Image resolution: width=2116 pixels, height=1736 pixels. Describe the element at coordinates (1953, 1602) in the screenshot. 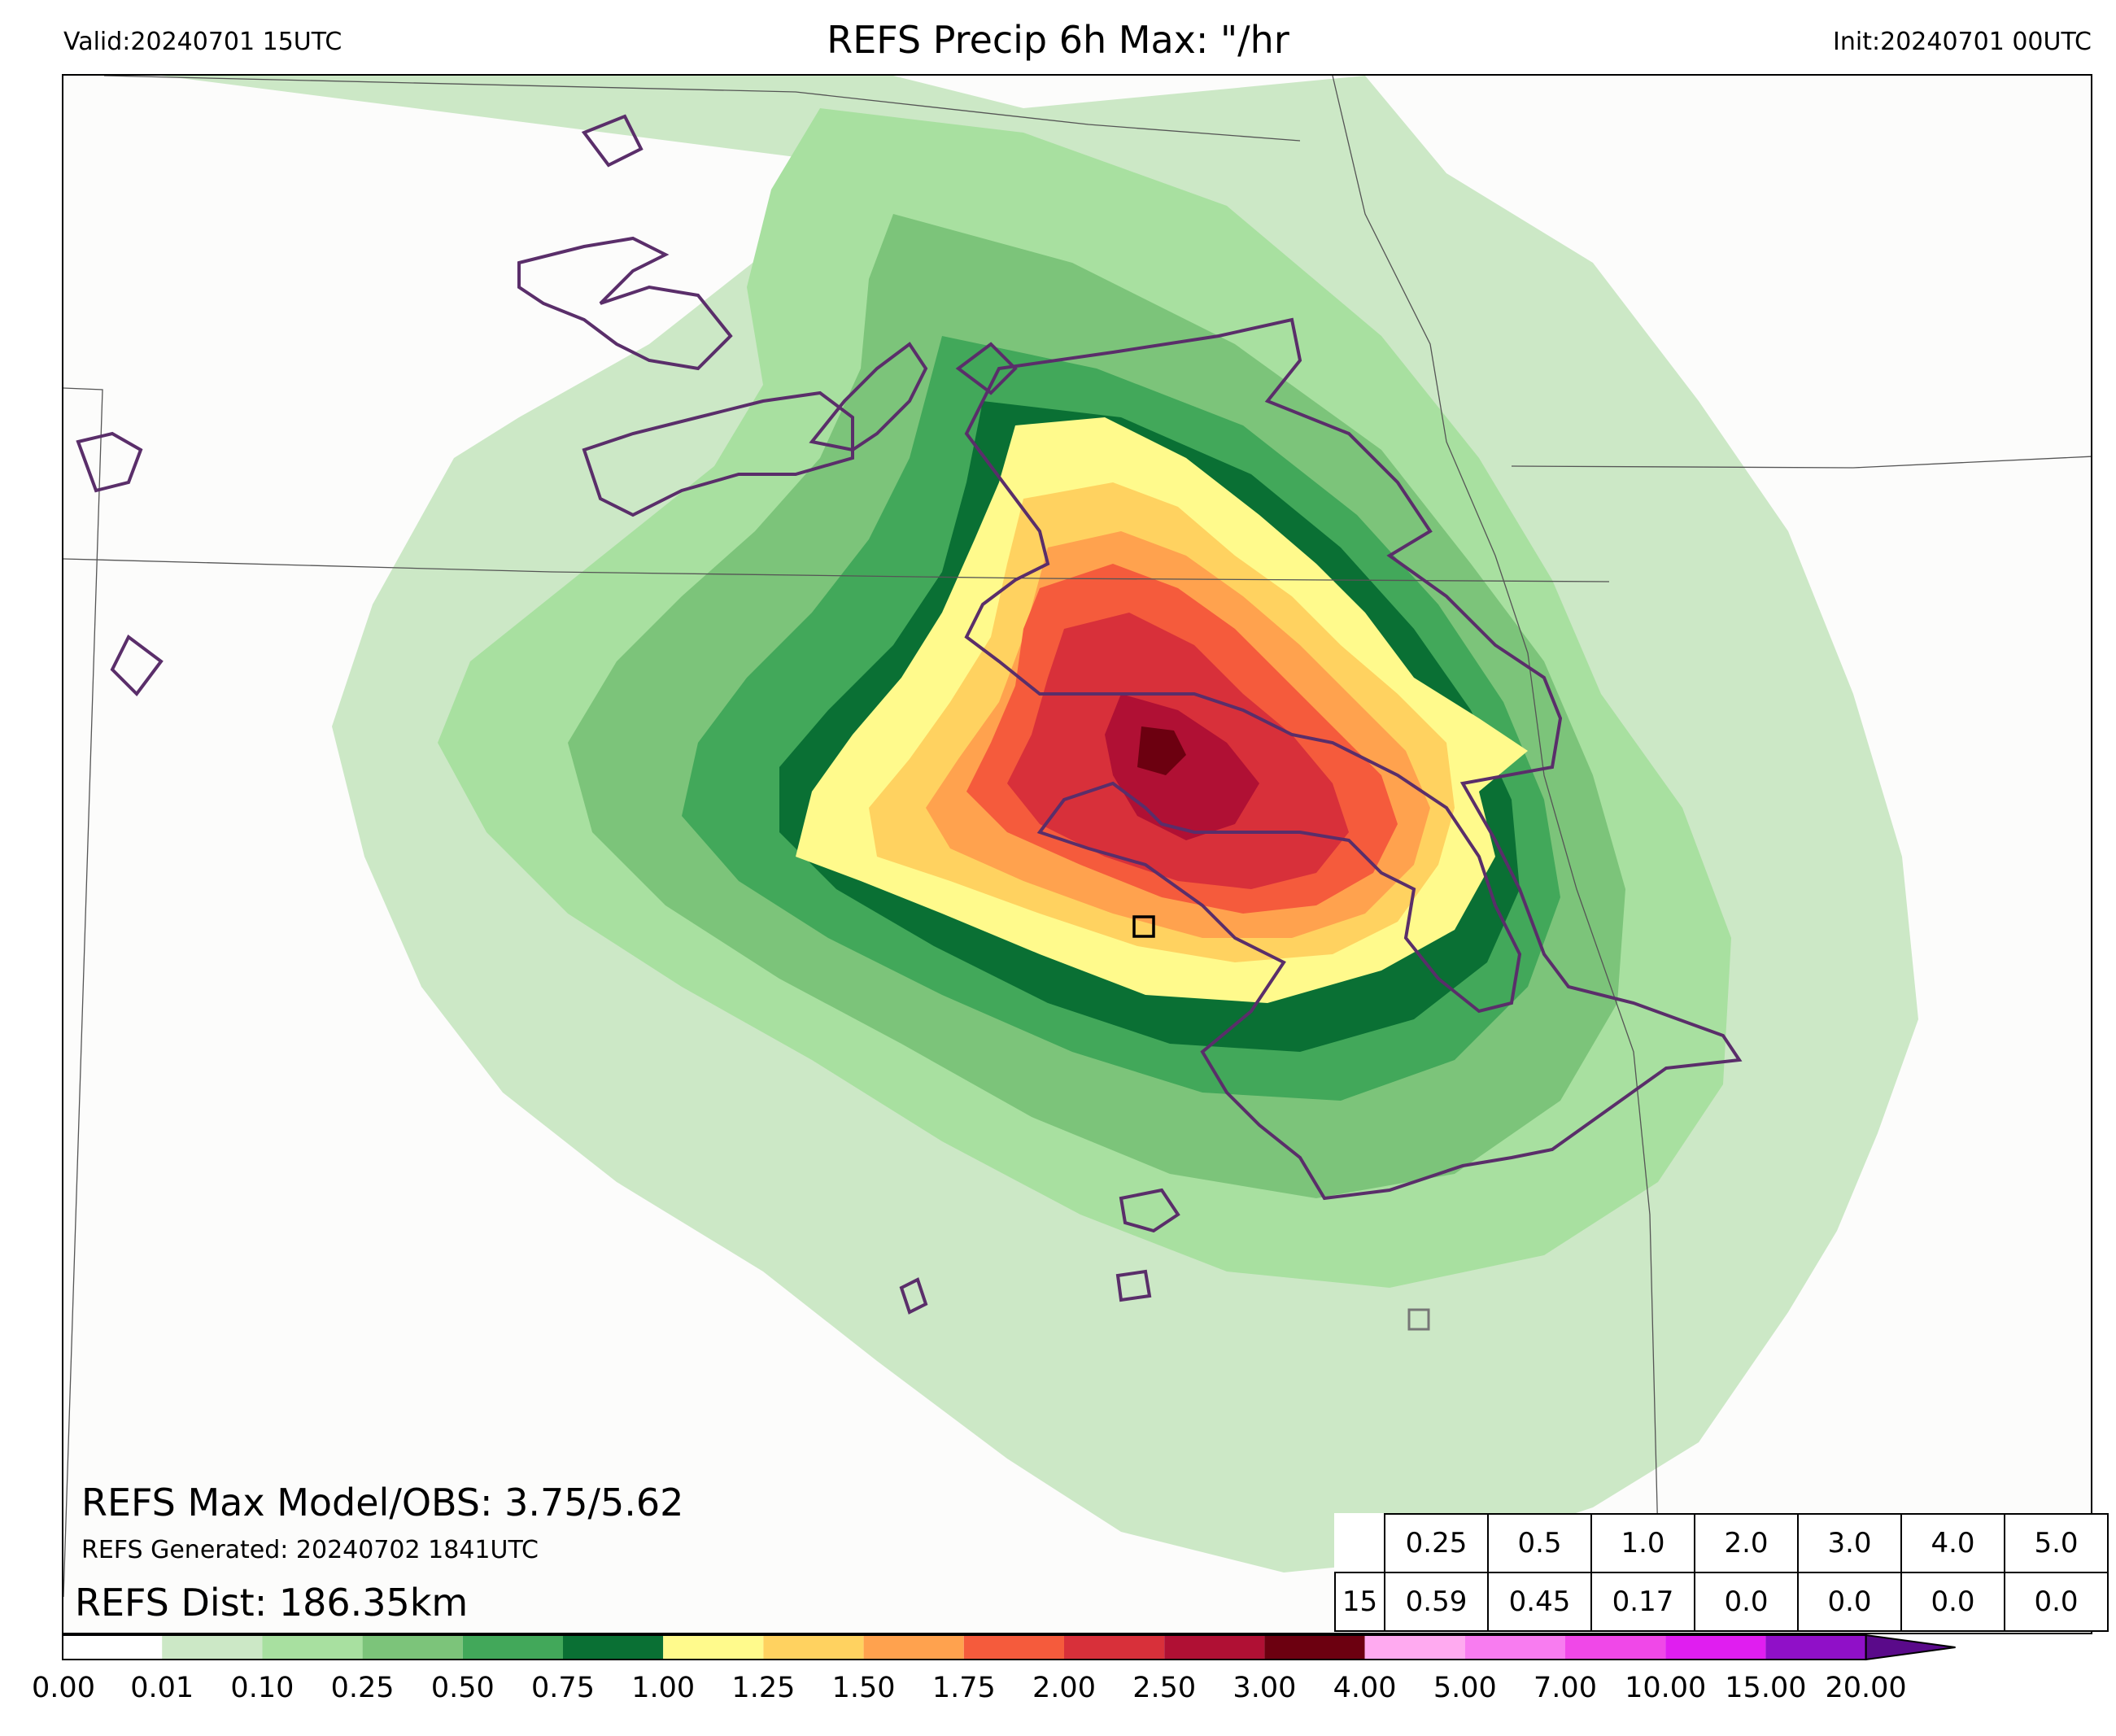

I see `prob-value-6: 0.0` at that location.